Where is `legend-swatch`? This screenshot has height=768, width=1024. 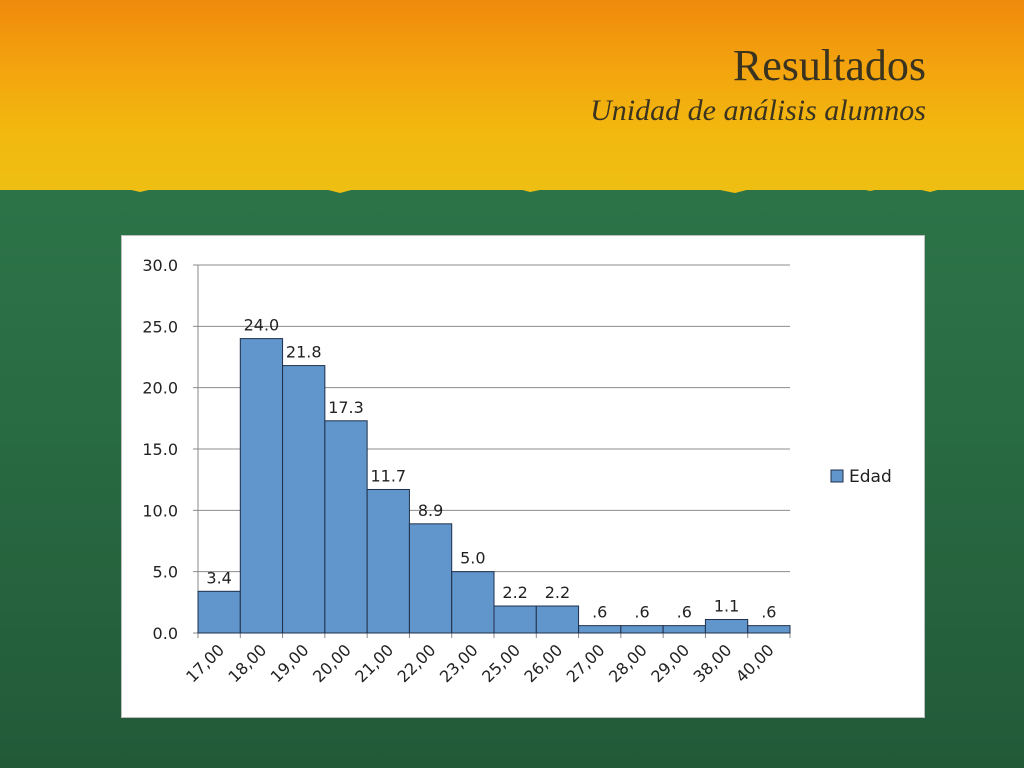 legend-swatch is located at coordinates (837, 476).